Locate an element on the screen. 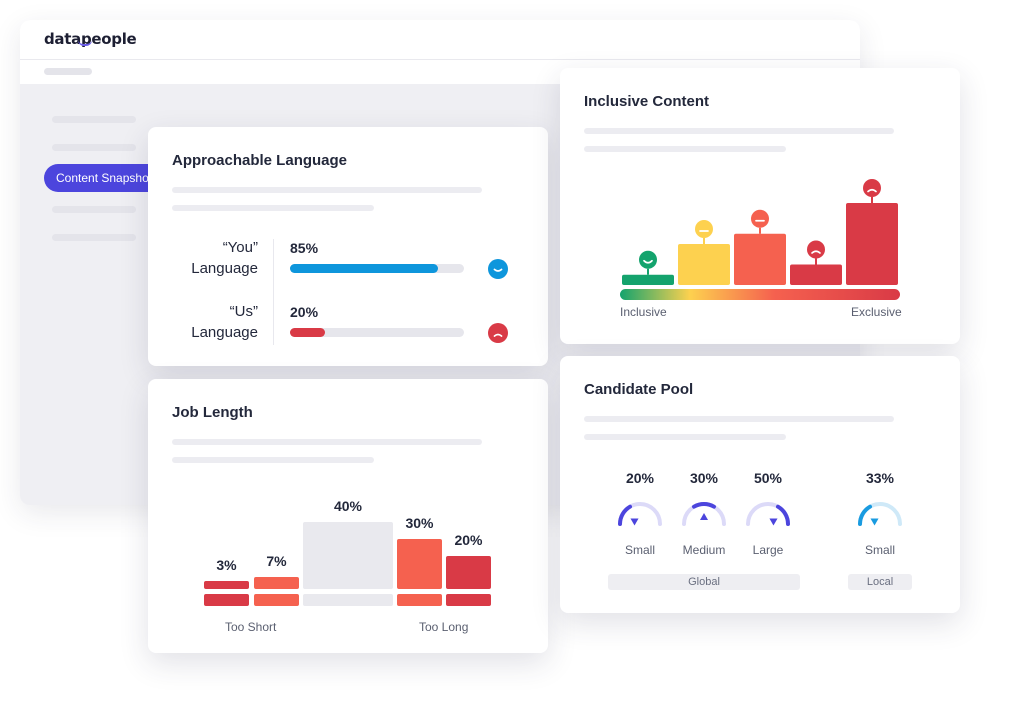 The image size is (1010, 723). label-line: “You” is located at coordinates (240, 247).